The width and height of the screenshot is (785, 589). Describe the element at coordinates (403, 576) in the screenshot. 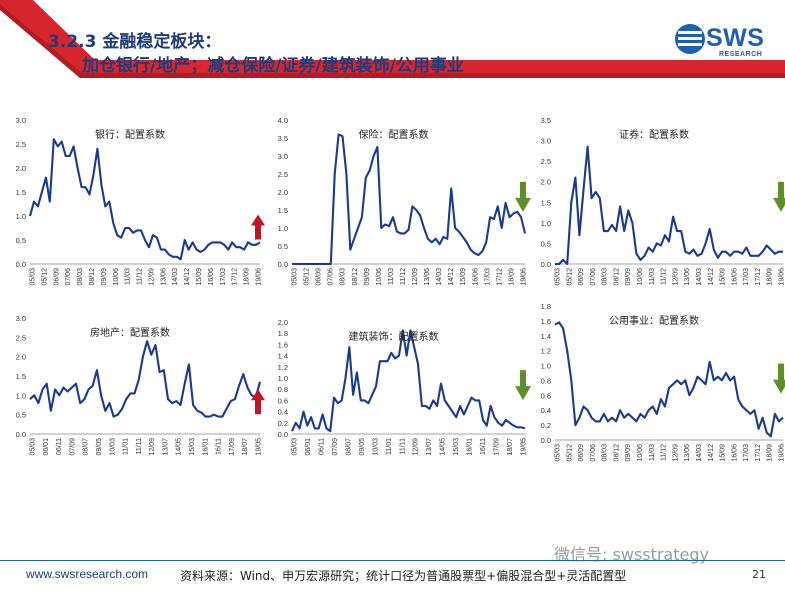

I see `footer-source-note: 资料来源：Wind、申万宏源研究；统计口径为普通股票型+偏股混合型+灵活配置型` at that location.